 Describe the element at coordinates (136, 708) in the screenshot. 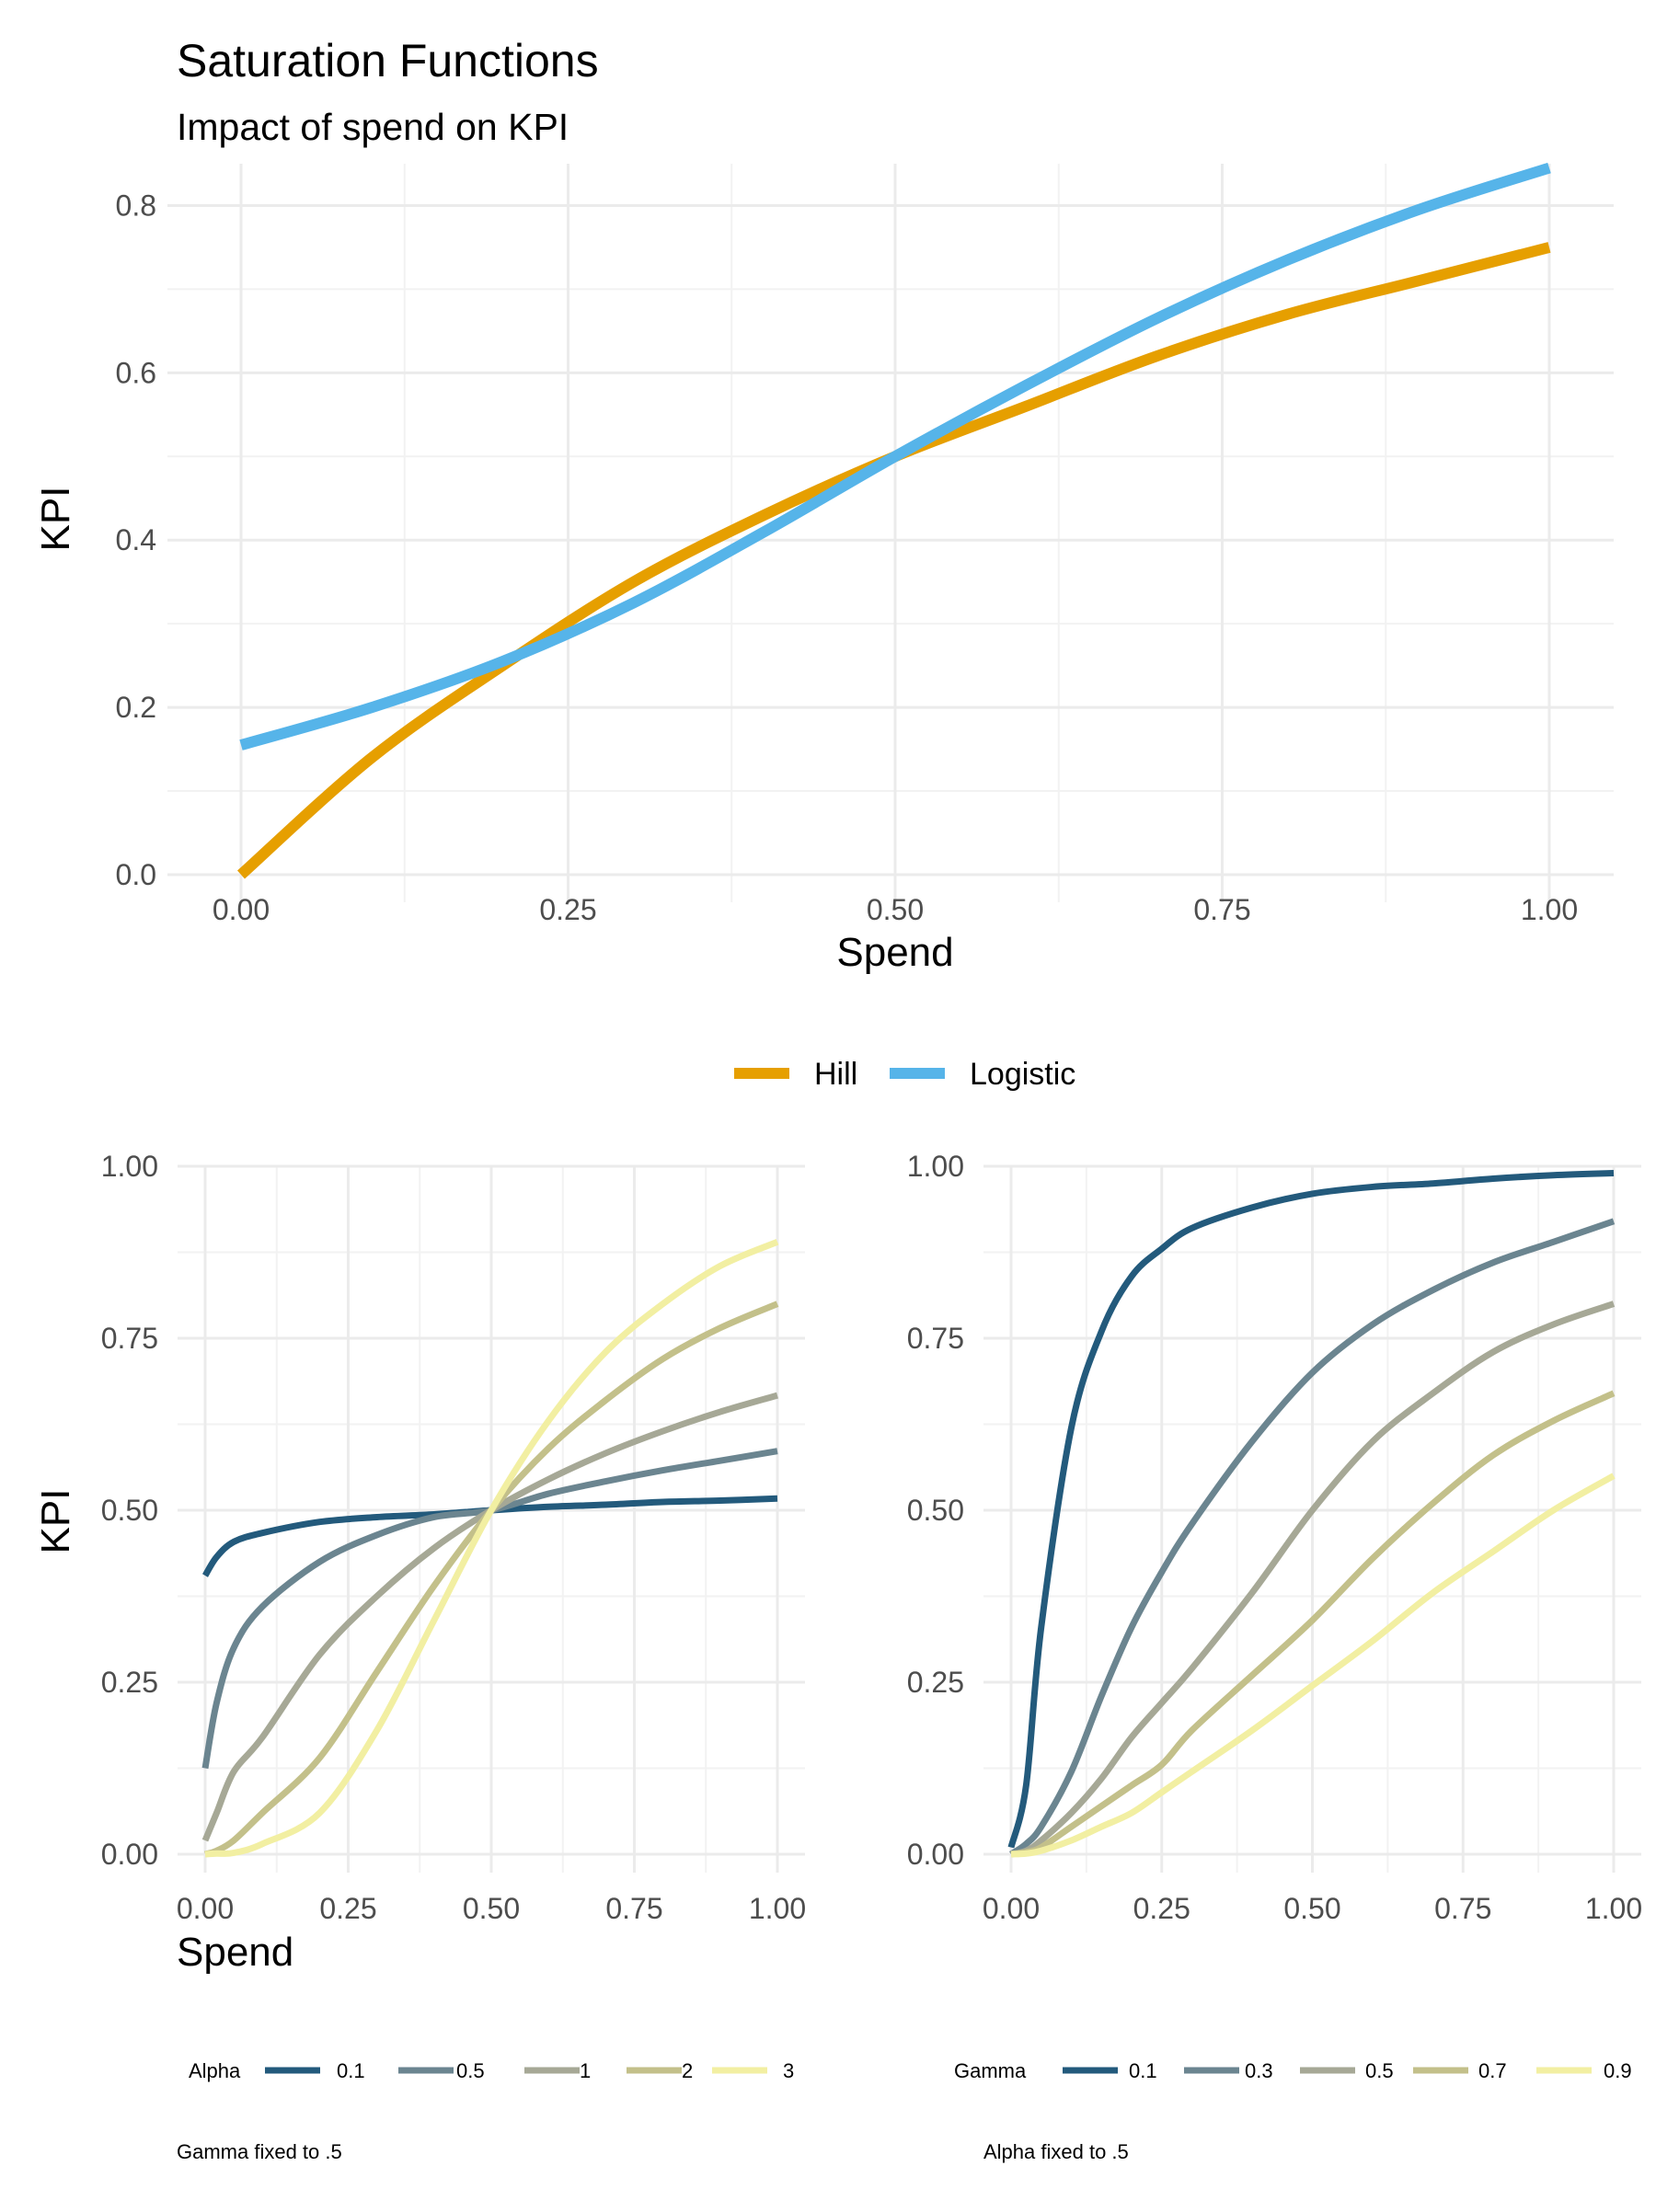

I see `y-tick-label: 0.2` at that location.